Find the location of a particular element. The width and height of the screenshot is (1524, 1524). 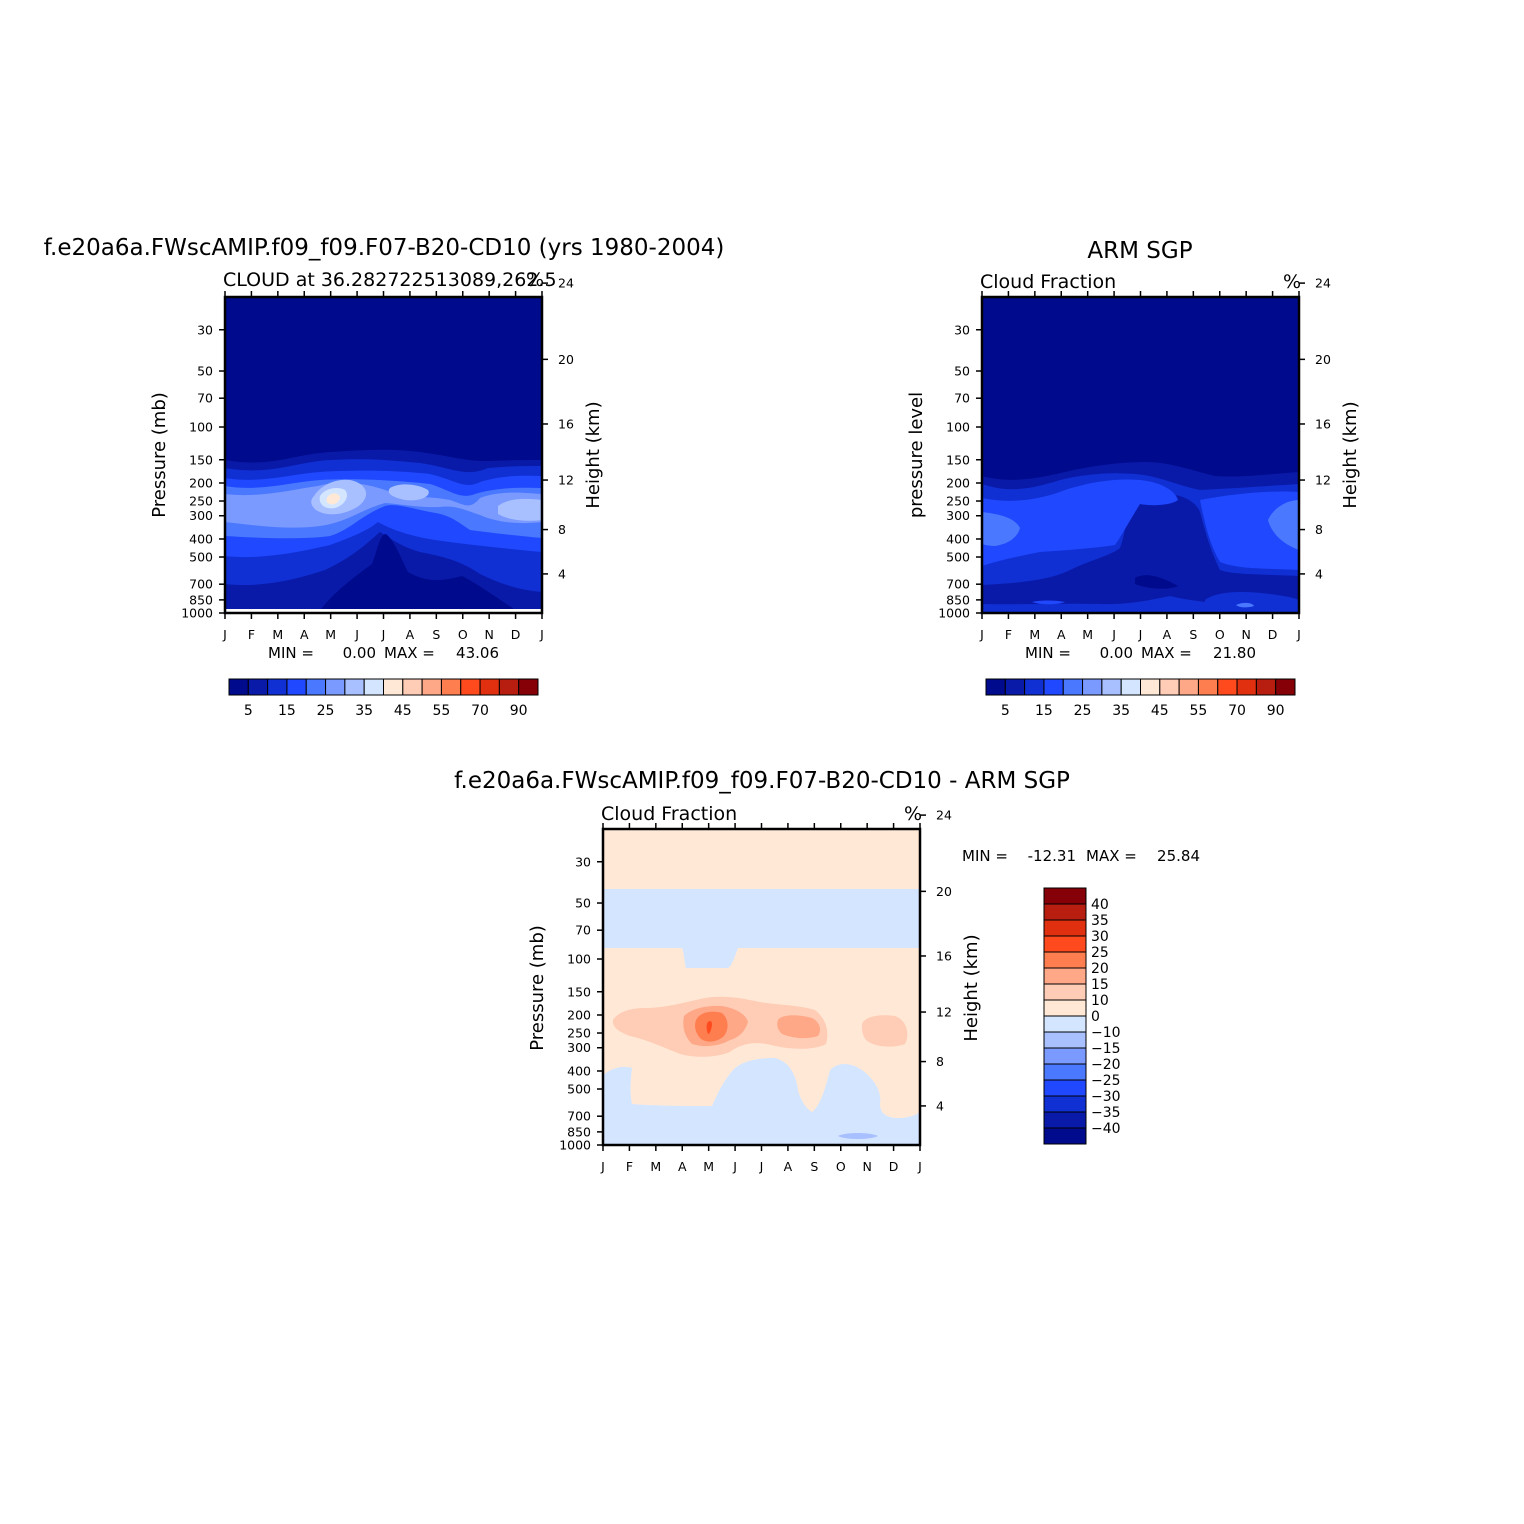

panel2-x-tick-label: N is located at coordinates (1245, 634).